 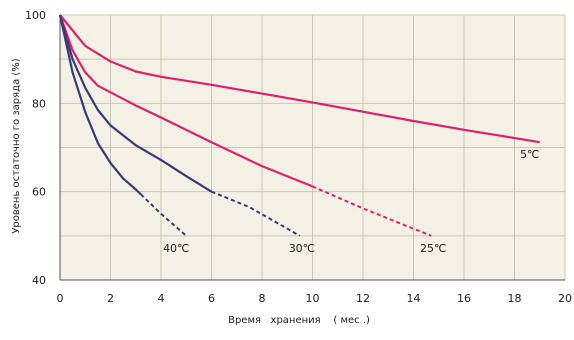 I want to click on series-line-2-solid, so click(x=135, y=103).